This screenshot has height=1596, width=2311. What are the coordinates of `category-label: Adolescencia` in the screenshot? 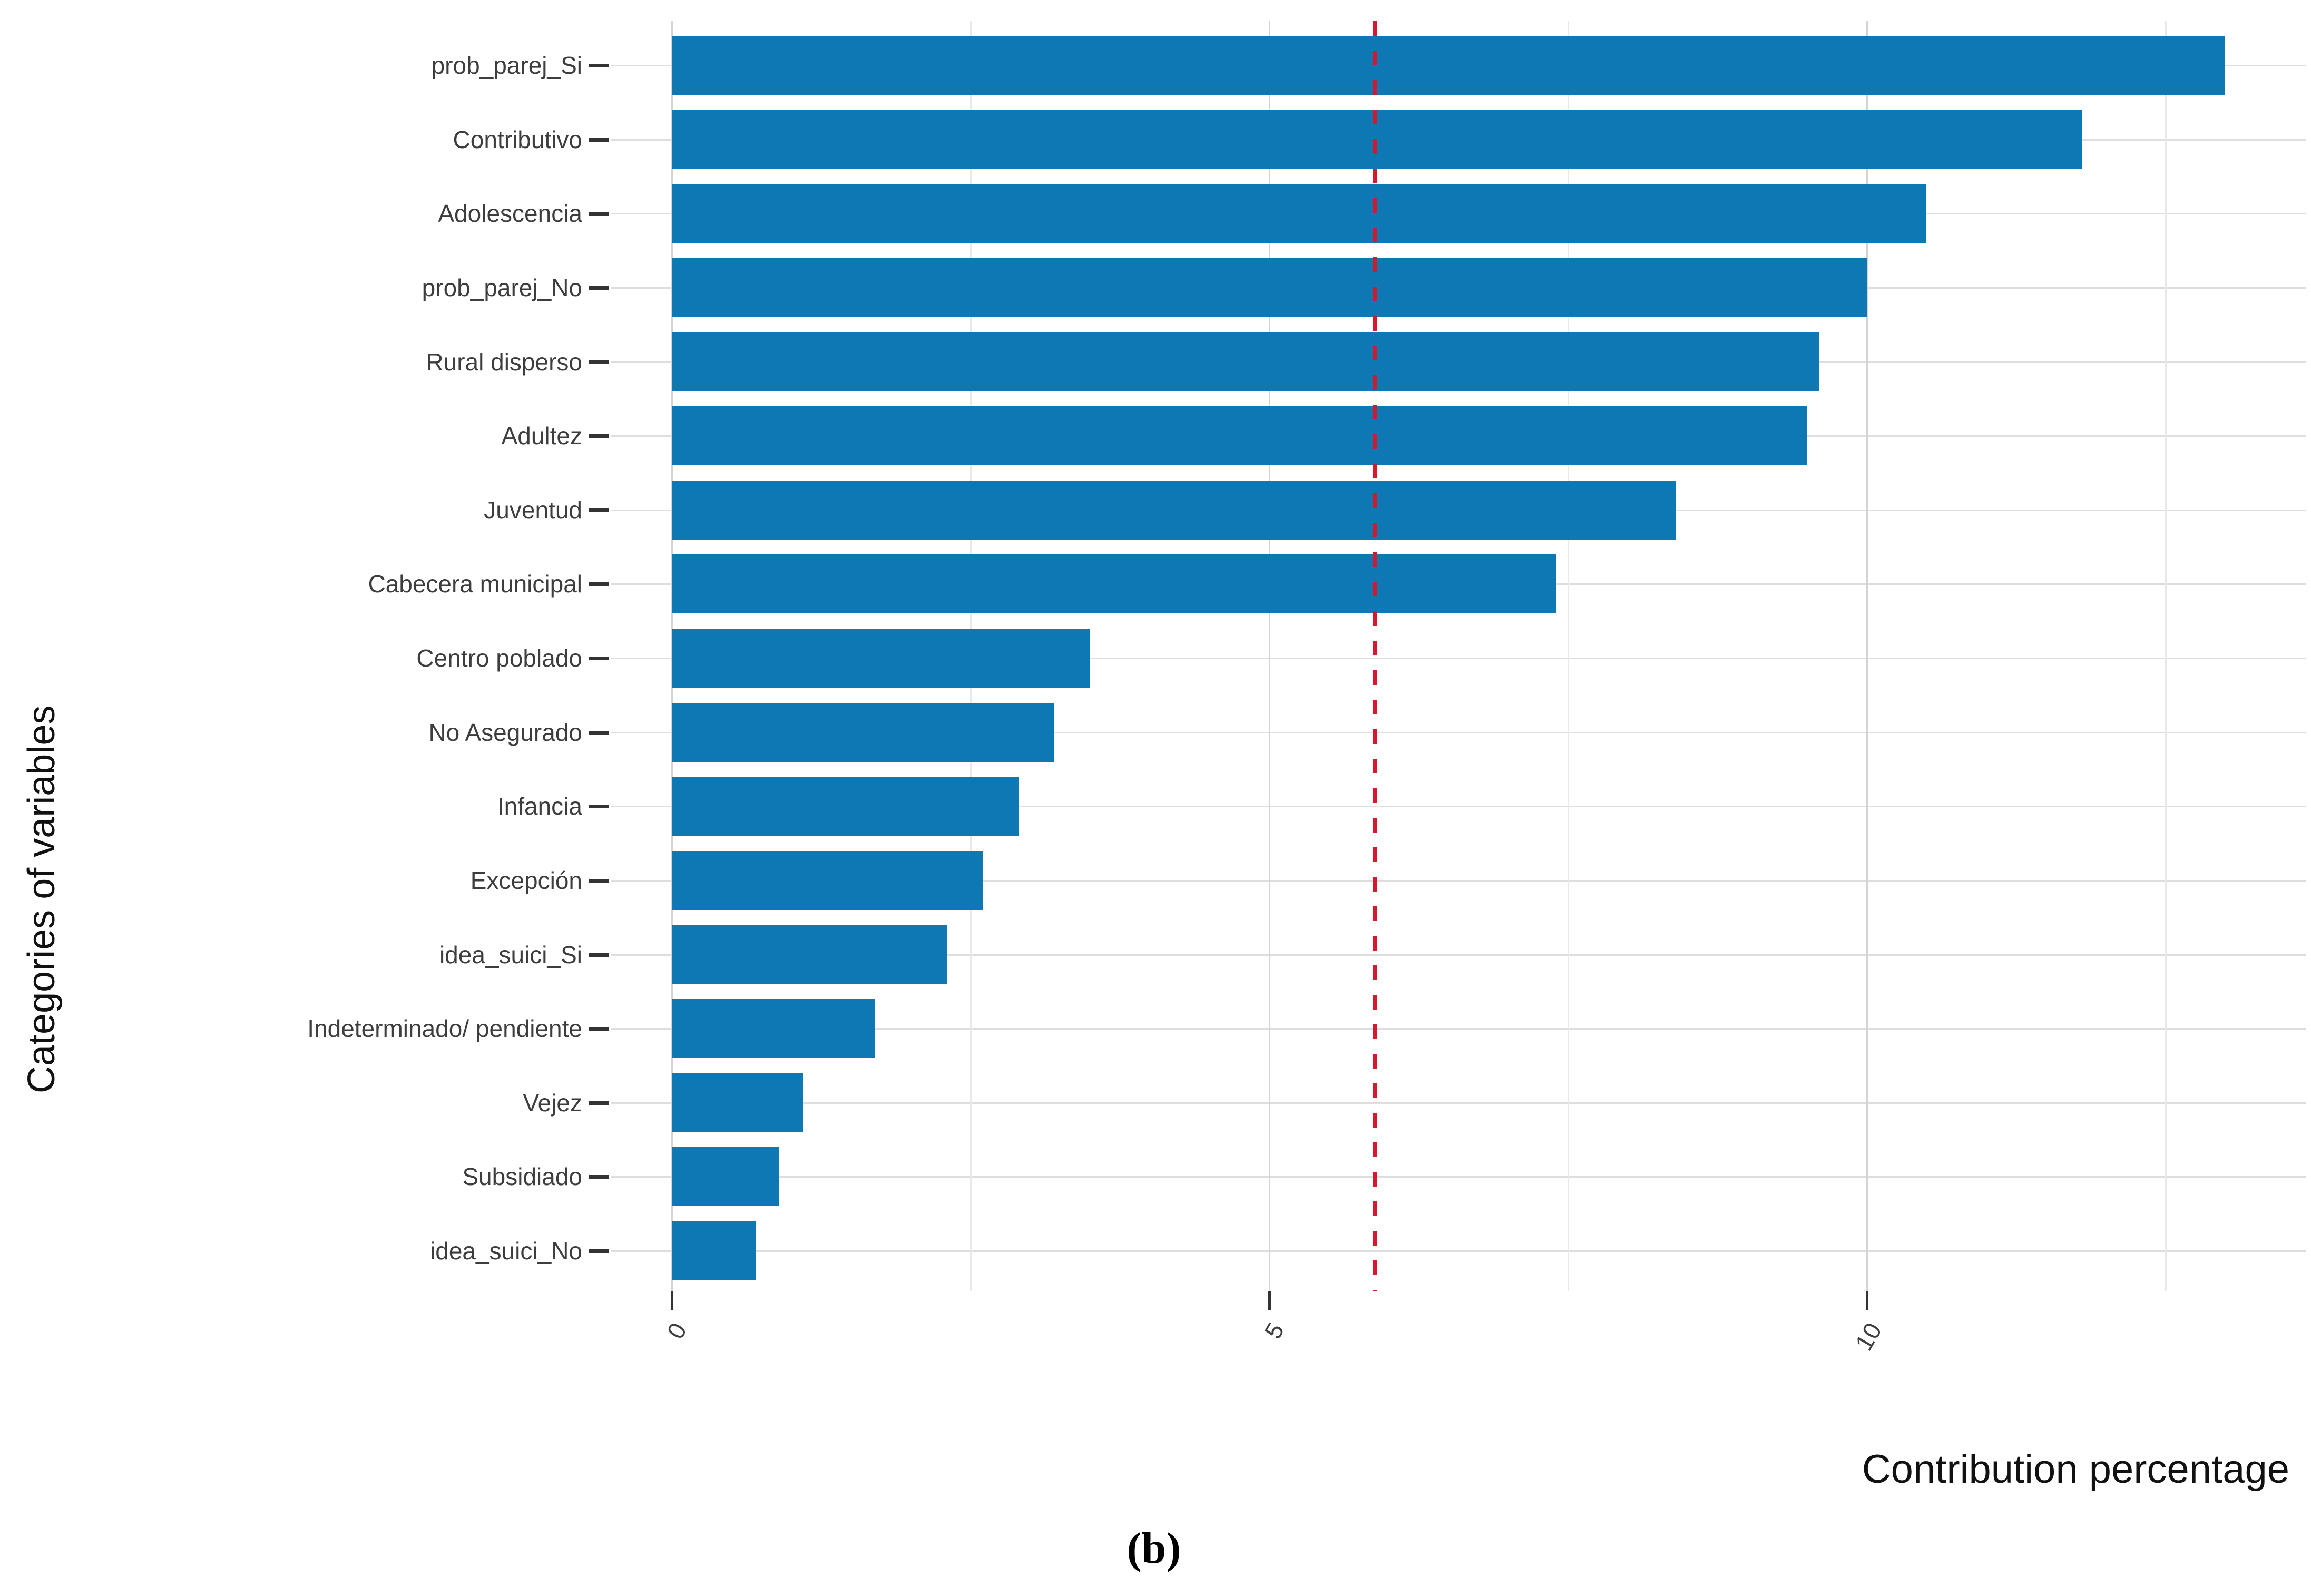 It's located at (510, 214).